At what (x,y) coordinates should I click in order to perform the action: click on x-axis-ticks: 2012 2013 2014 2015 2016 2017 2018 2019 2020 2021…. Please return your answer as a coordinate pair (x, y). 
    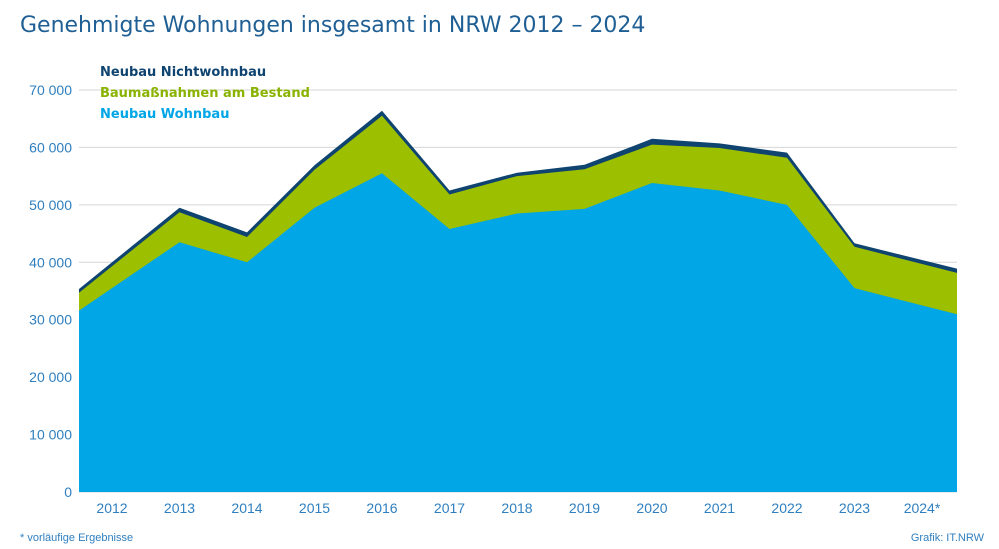
    Looking at the image, I should click on (518, 508).